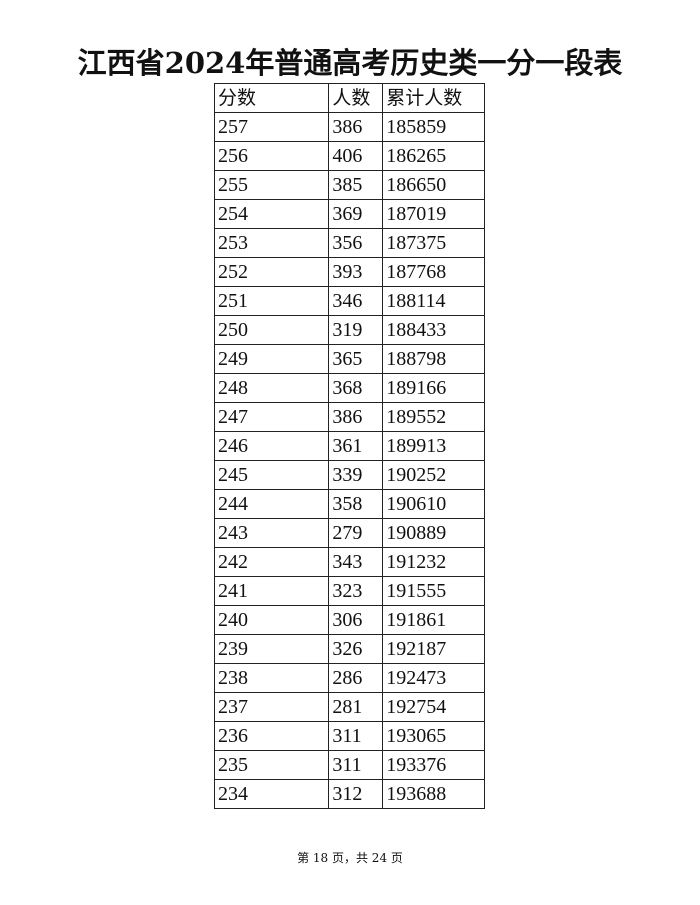  I want to click on cell-score: 254, so click(271, 214).